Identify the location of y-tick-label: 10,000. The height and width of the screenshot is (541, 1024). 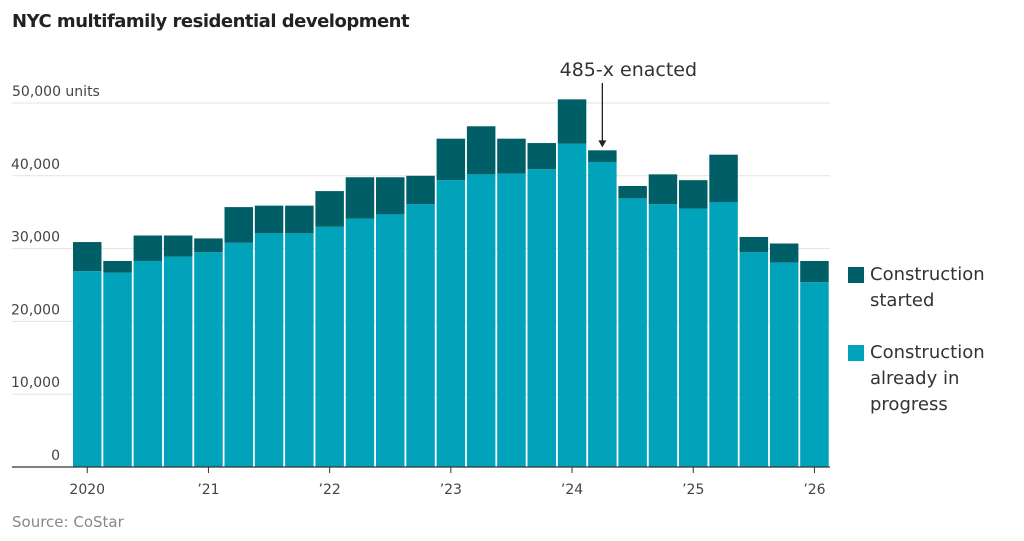
(35, 383).